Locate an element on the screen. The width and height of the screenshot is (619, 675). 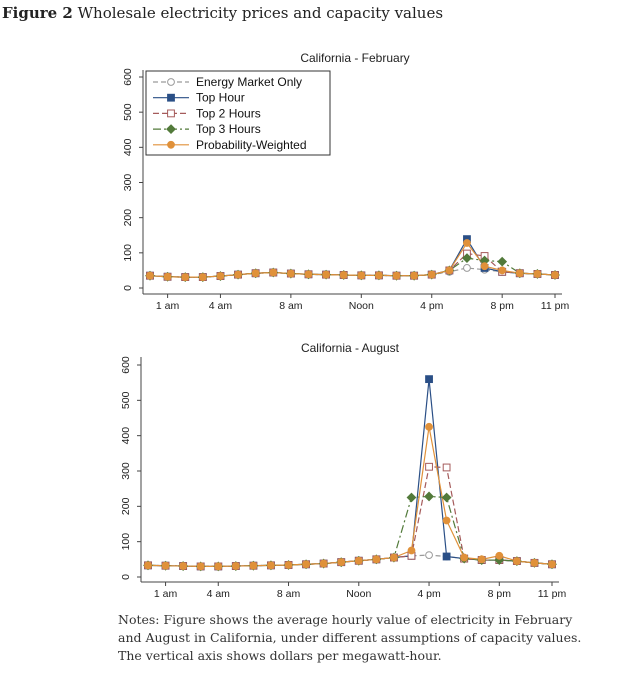
legend-marker-energy is located at coordinates (171, 82).